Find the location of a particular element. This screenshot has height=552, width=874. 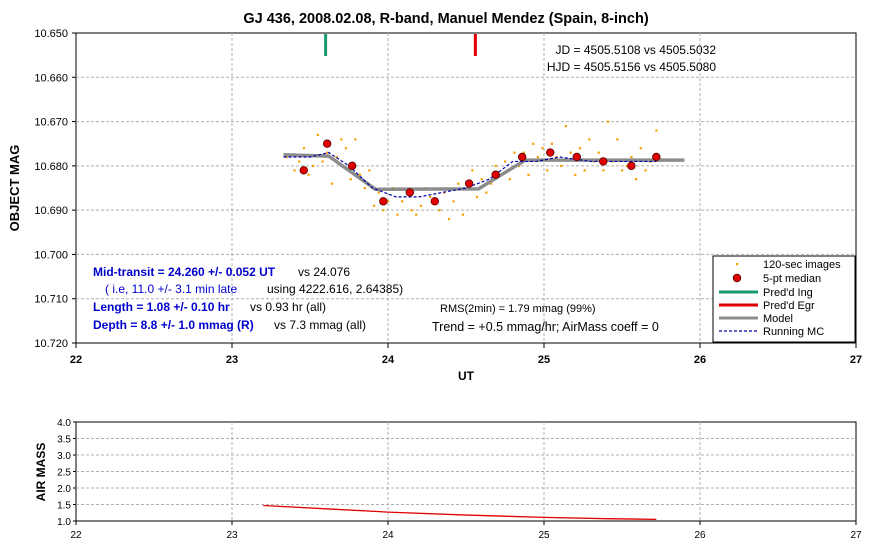

y-tick-label: 10.700 is located at coordinates (51, 255).